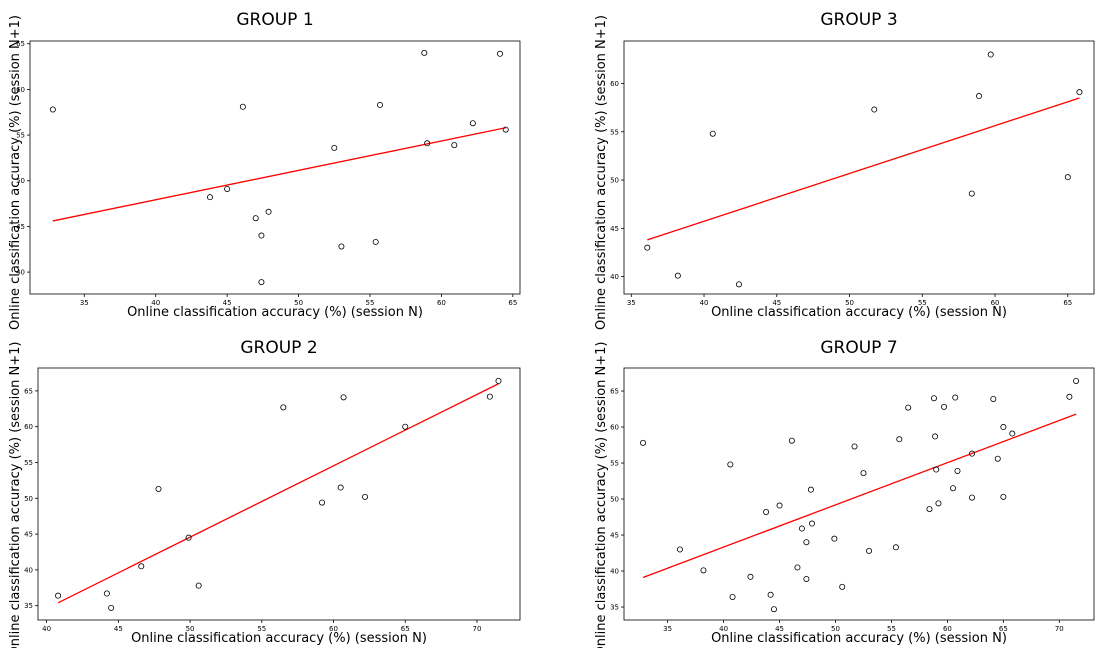 Image resolution: width=1101 pixels, height=648 pixels. What do you see at coordinates (858, 348) in the screenshot?
I see `chart-title: GROUP 7` at bounding box center [858, 348].